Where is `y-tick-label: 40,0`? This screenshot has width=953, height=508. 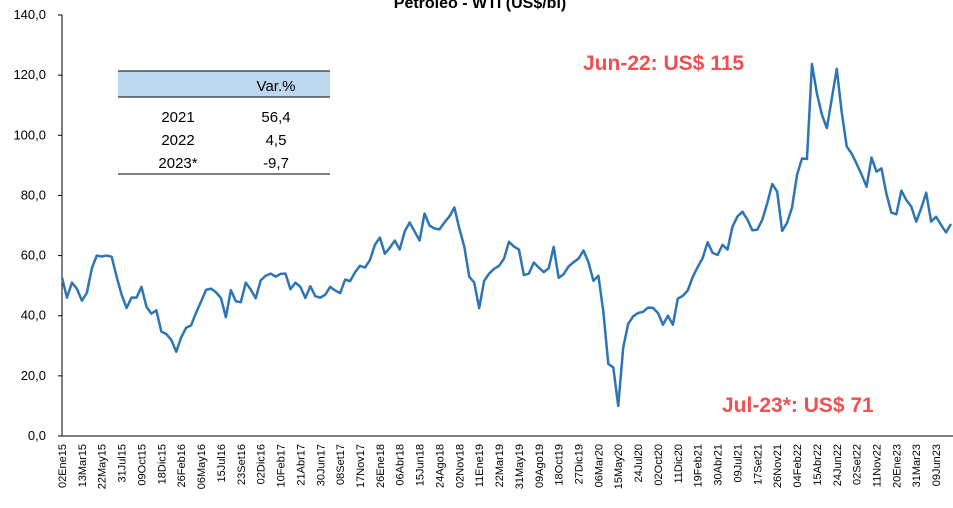 y-tick-label: 40,0 is located at coordinates (33, 315).